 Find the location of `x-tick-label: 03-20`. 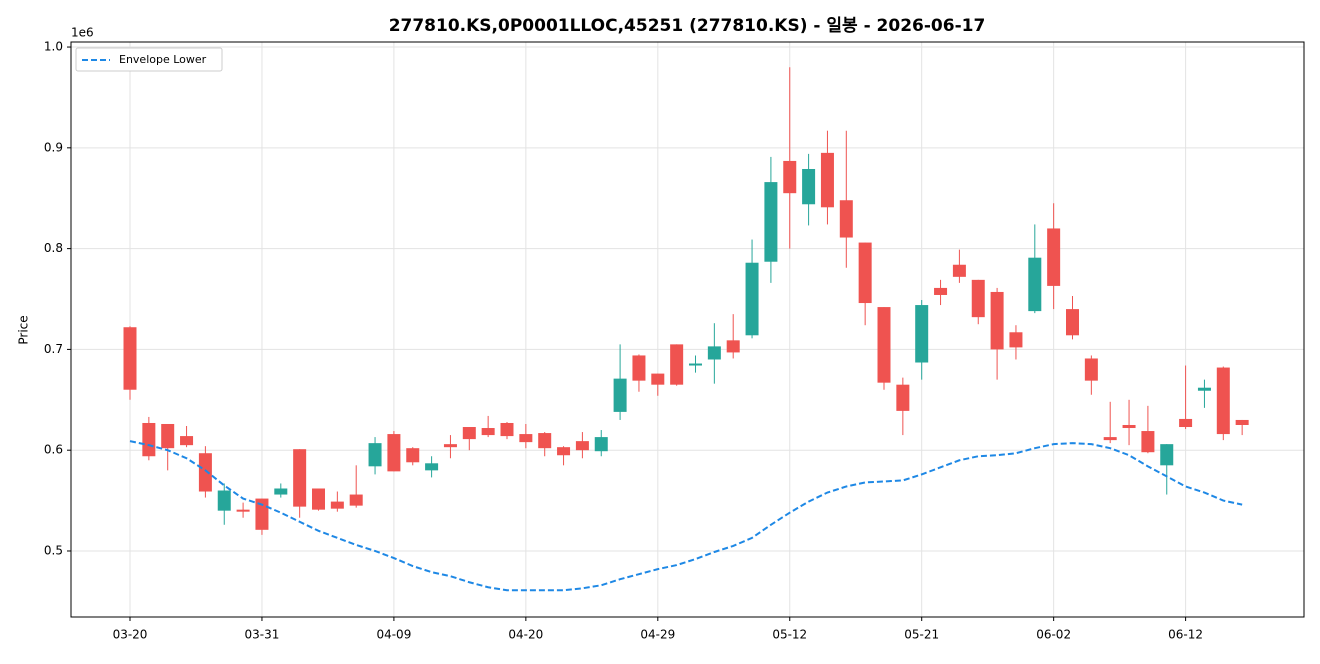

x-tick-label: 03-20 is located at coordinates (130, 635).